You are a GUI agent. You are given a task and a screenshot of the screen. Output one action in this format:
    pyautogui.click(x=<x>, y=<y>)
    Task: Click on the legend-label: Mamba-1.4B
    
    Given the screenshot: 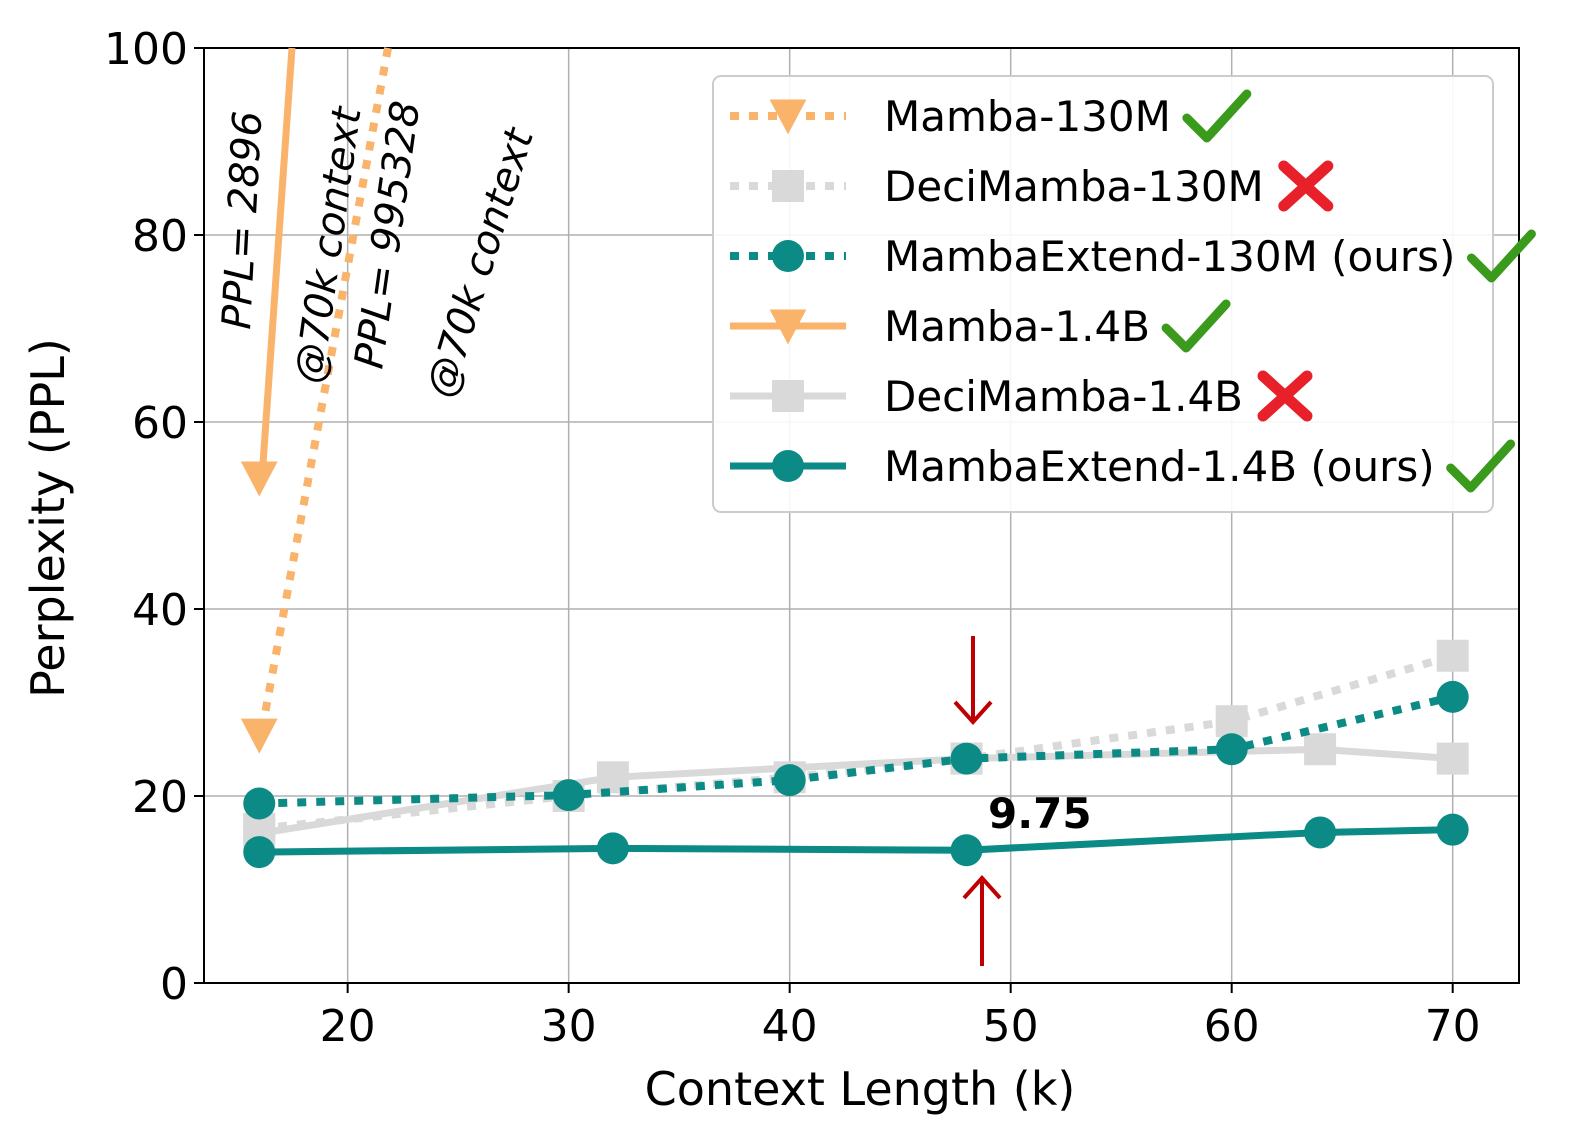 What is the action you would take?
    pyautogui.click(x=1017, y=326)
    